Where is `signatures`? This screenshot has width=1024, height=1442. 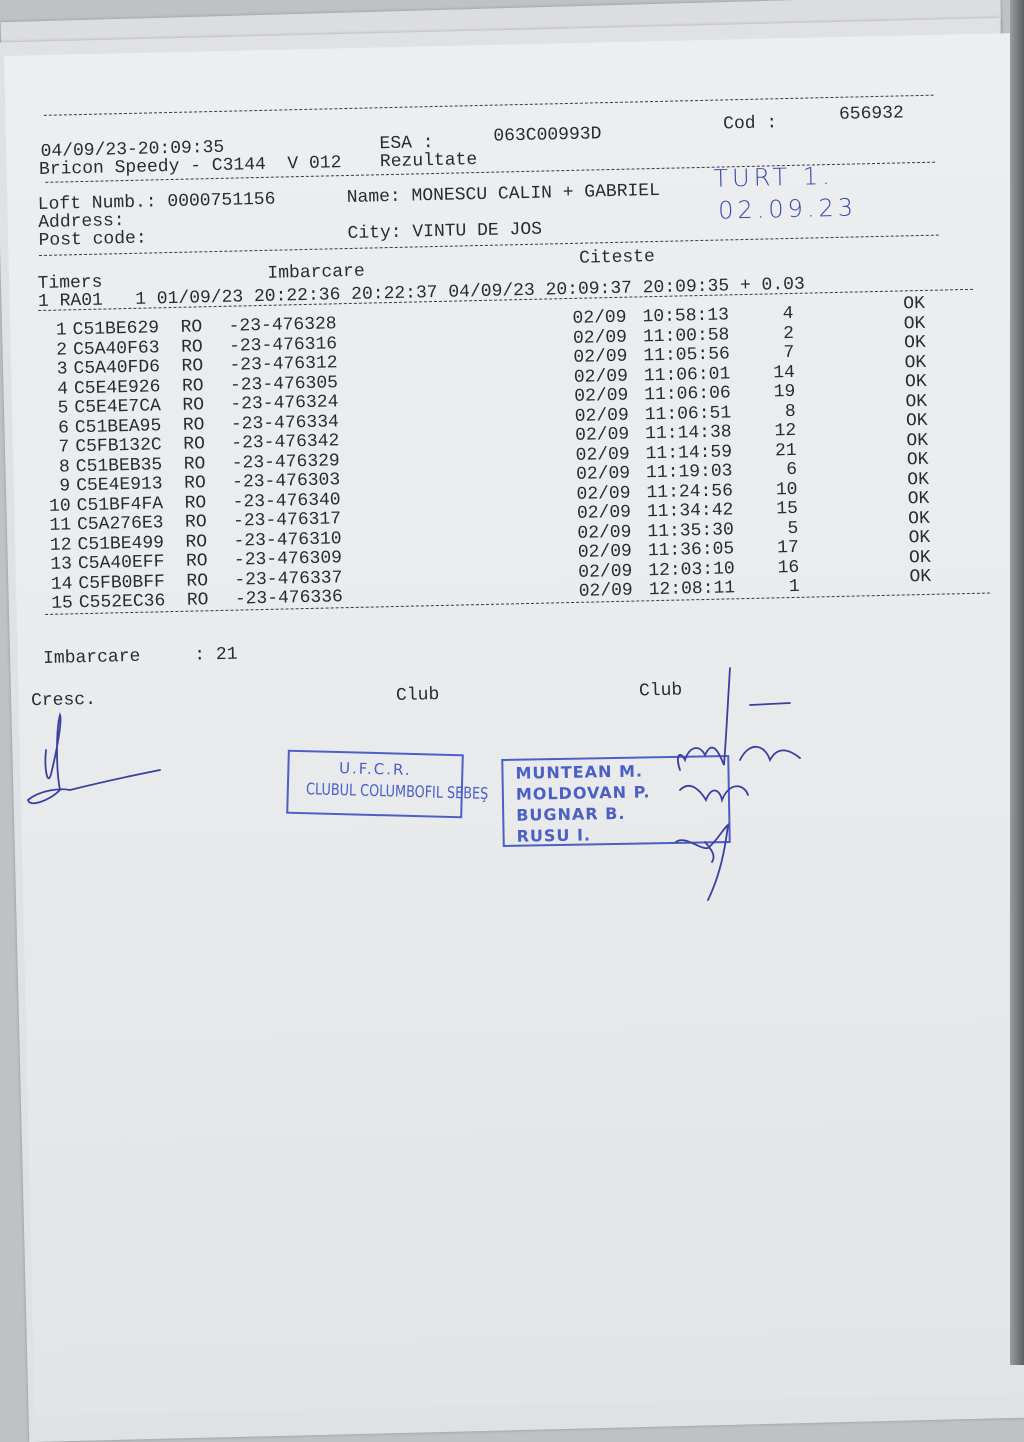
signatures is located at coordinates (413, 784).